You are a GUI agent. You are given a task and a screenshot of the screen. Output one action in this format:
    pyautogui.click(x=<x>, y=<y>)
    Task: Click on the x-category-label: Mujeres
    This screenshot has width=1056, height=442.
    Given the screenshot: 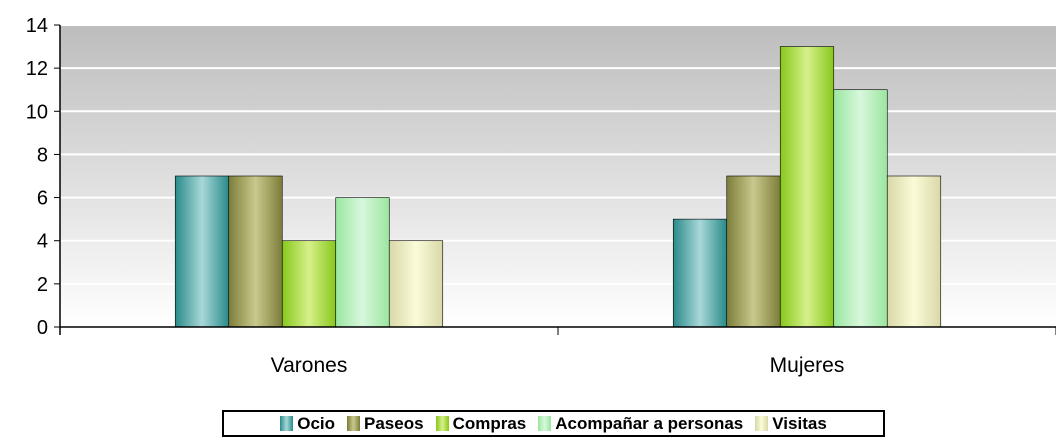 What is the action you would take?
    pyautogui.click(x=807, y=365)
    